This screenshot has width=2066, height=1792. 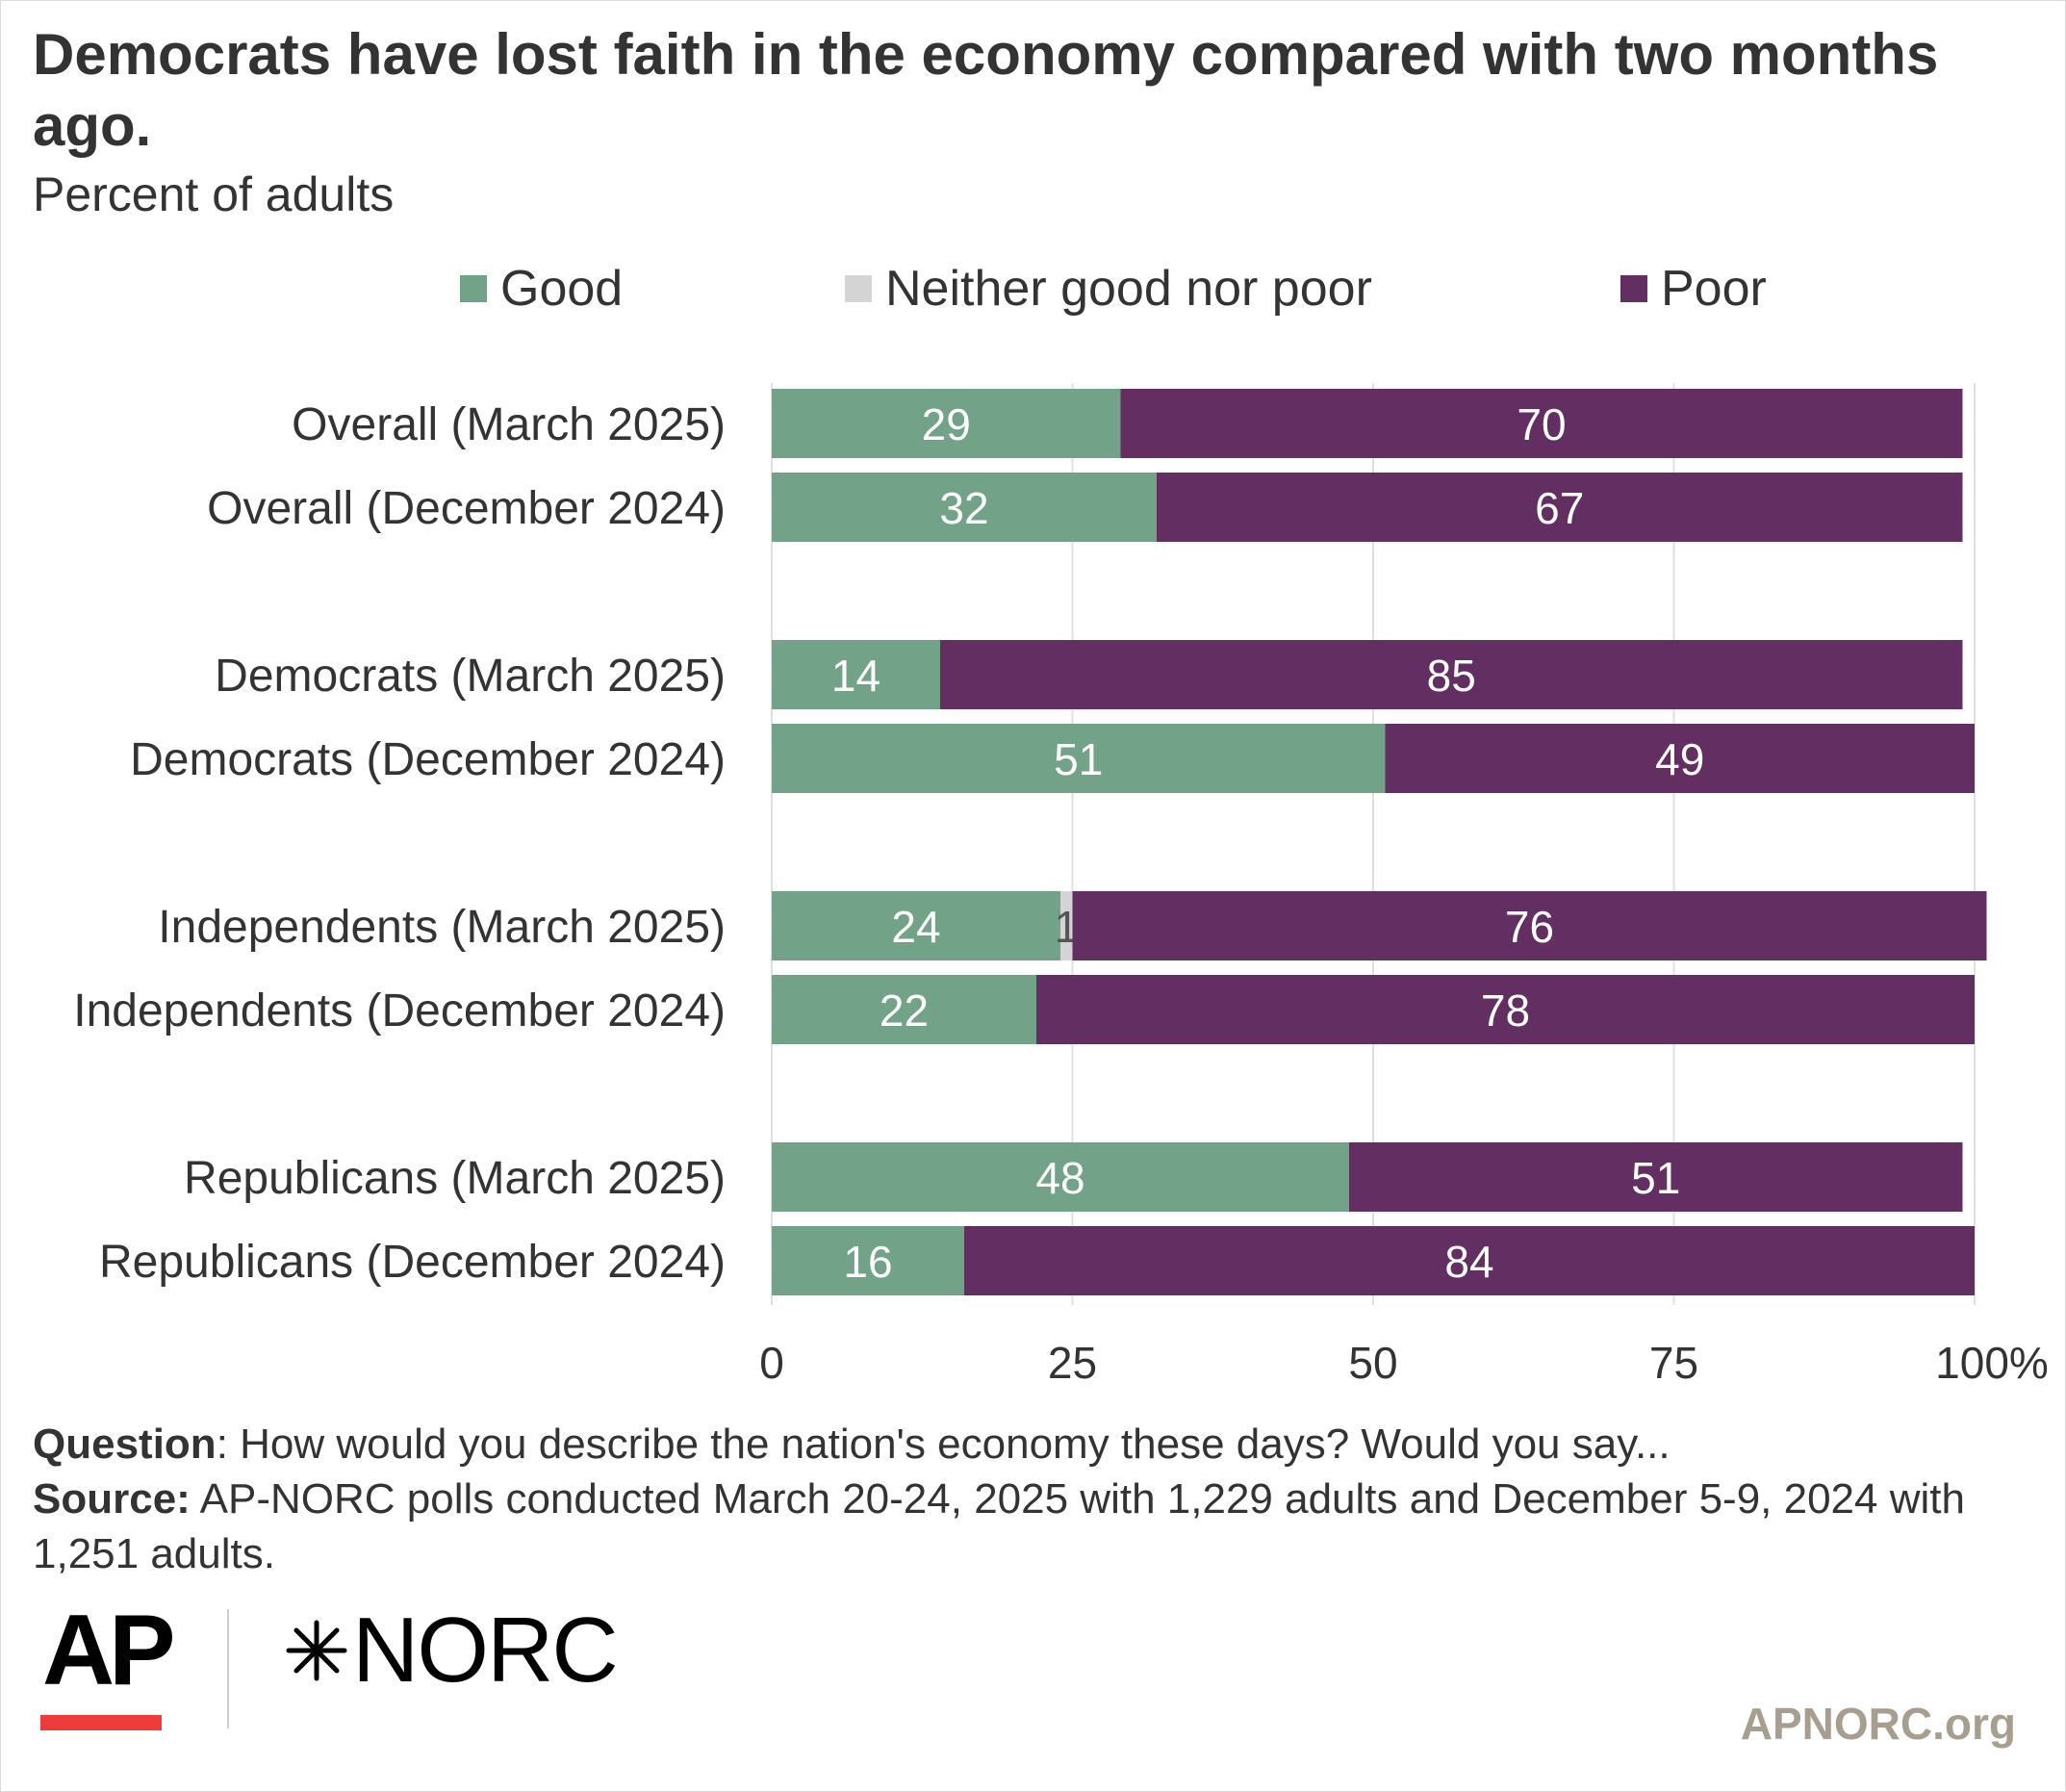 I want to click on x-tick-label: 75, so click(x=1674, y=1363).